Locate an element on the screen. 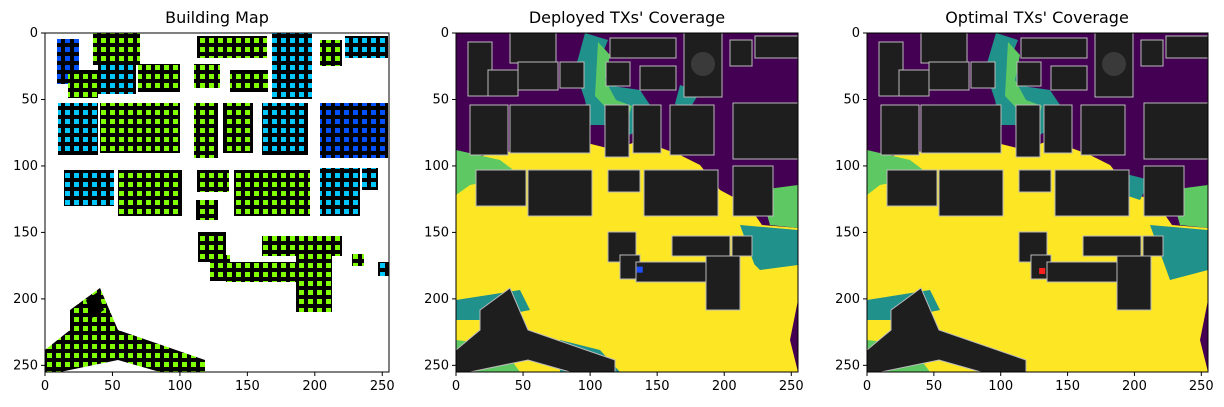  panel-title: Building Map is located at coordinates (217, 17).